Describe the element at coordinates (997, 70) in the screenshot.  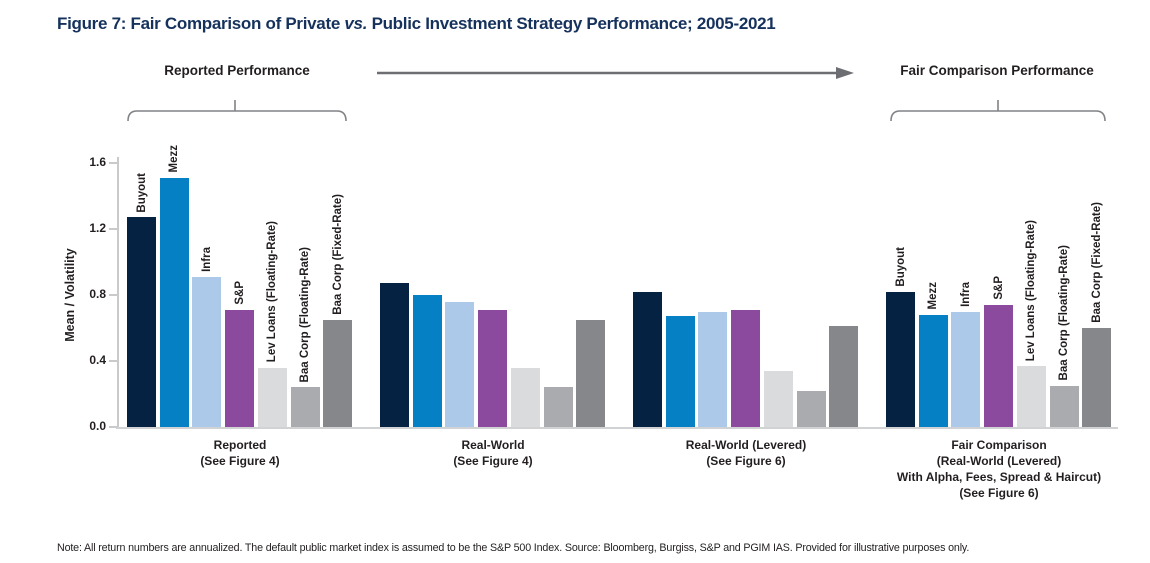
I see `fair-comparison-performance-label: Fair Comparison Performance` at that location.